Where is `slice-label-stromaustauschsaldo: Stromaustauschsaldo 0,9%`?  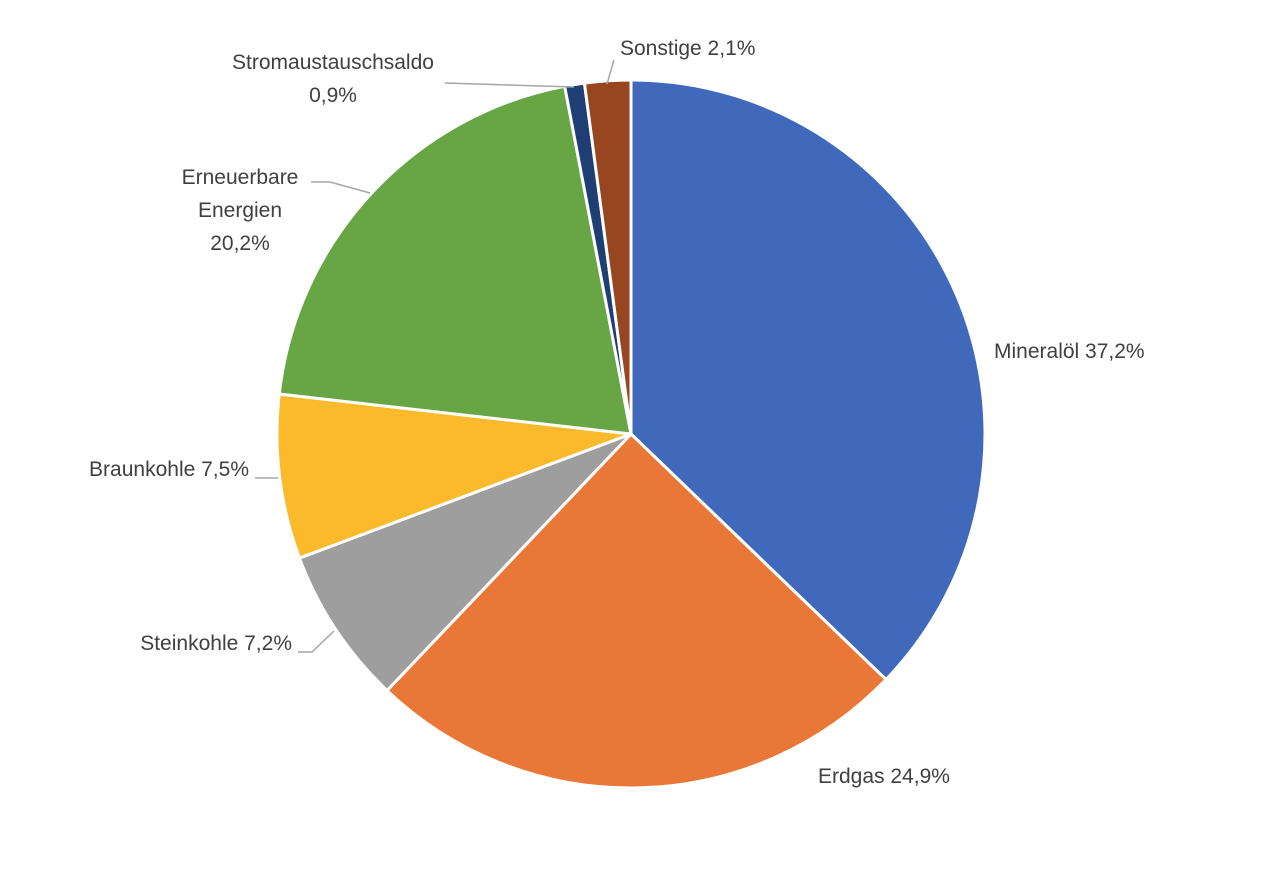 slice-label-stromaustauschsaldo: Stromaustauschsaldo 0,9% is located at coordinates (333, 79).